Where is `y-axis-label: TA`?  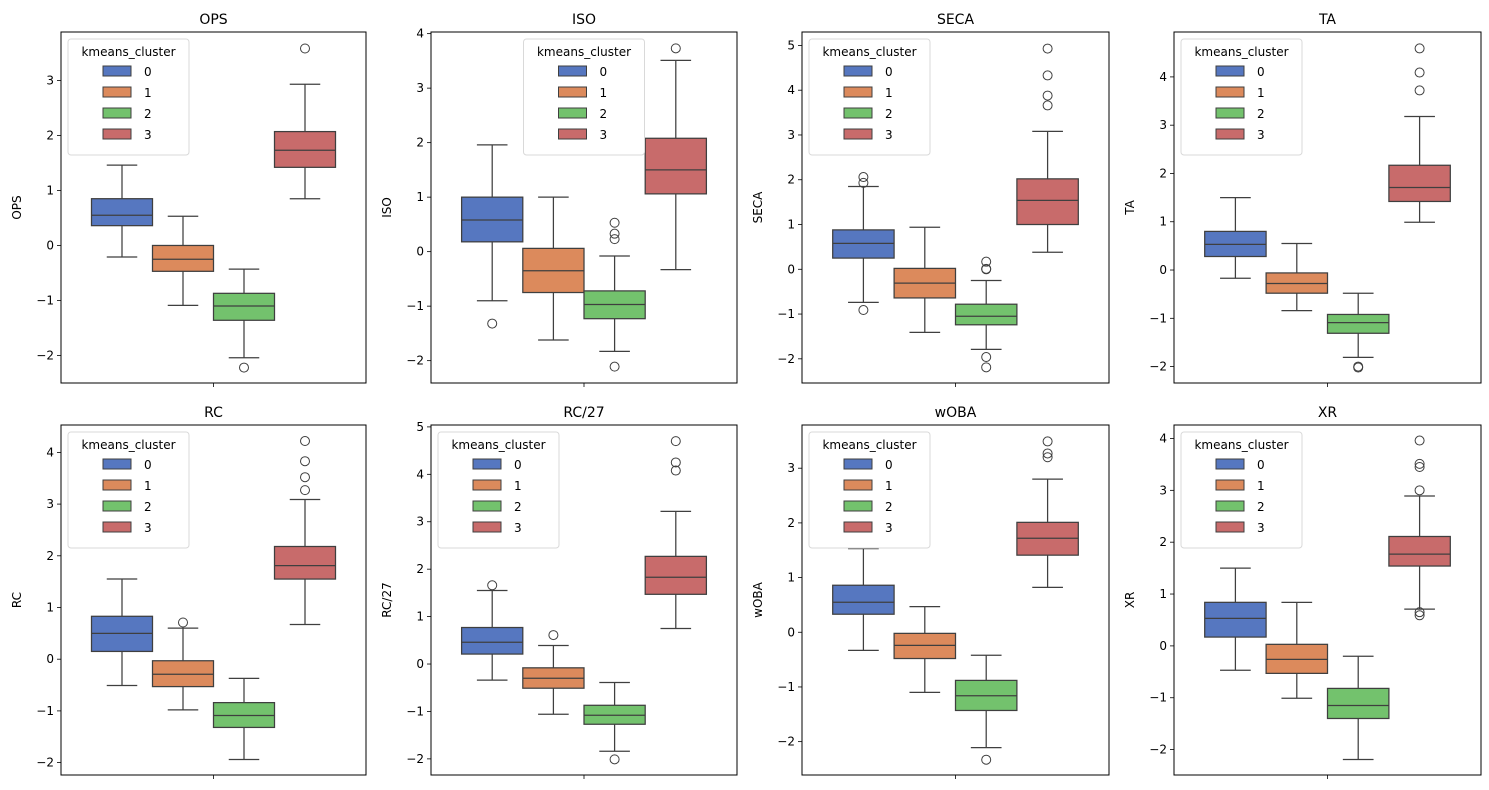 y-axis-label: TA is located at coordinates (1130, 207).